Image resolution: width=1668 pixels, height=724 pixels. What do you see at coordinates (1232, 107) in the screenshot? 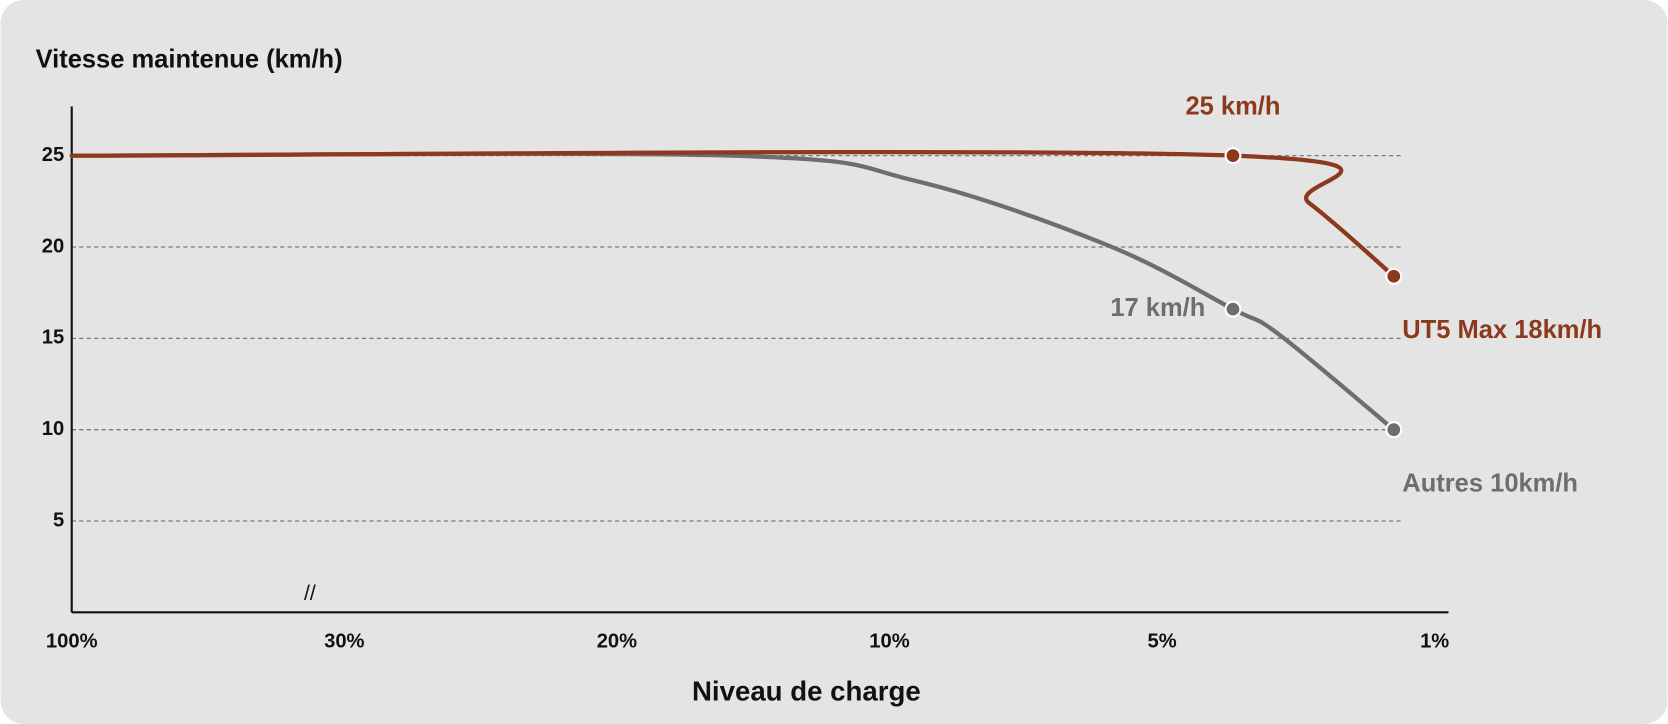
I see `data-label: 25 km/h` at bounding box center [1232, 107].